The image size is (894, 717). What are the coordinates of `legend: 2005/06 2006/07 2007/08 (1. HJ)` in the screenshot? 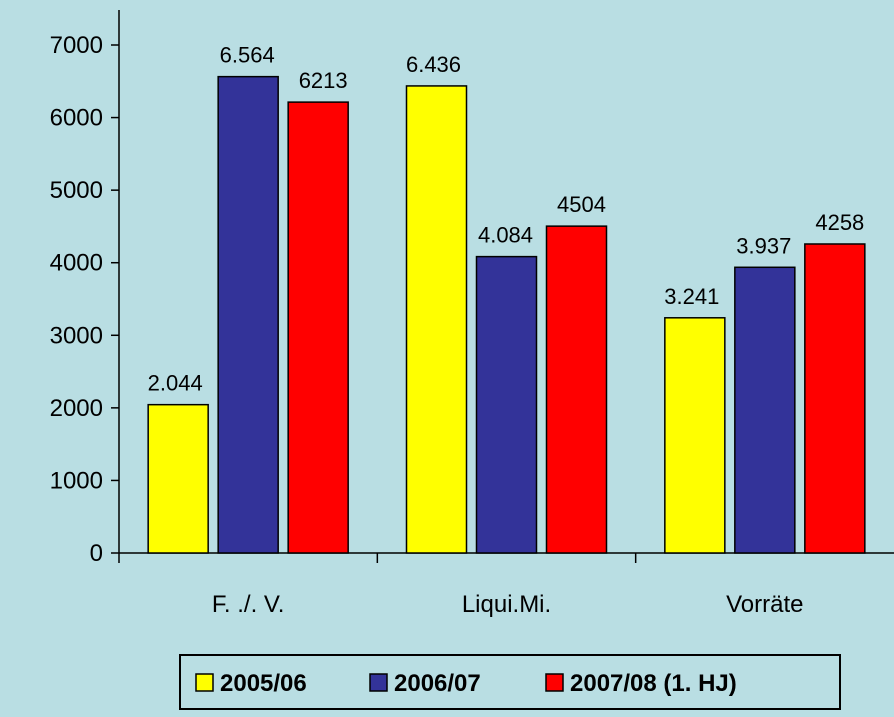 It's located at (510, 682).